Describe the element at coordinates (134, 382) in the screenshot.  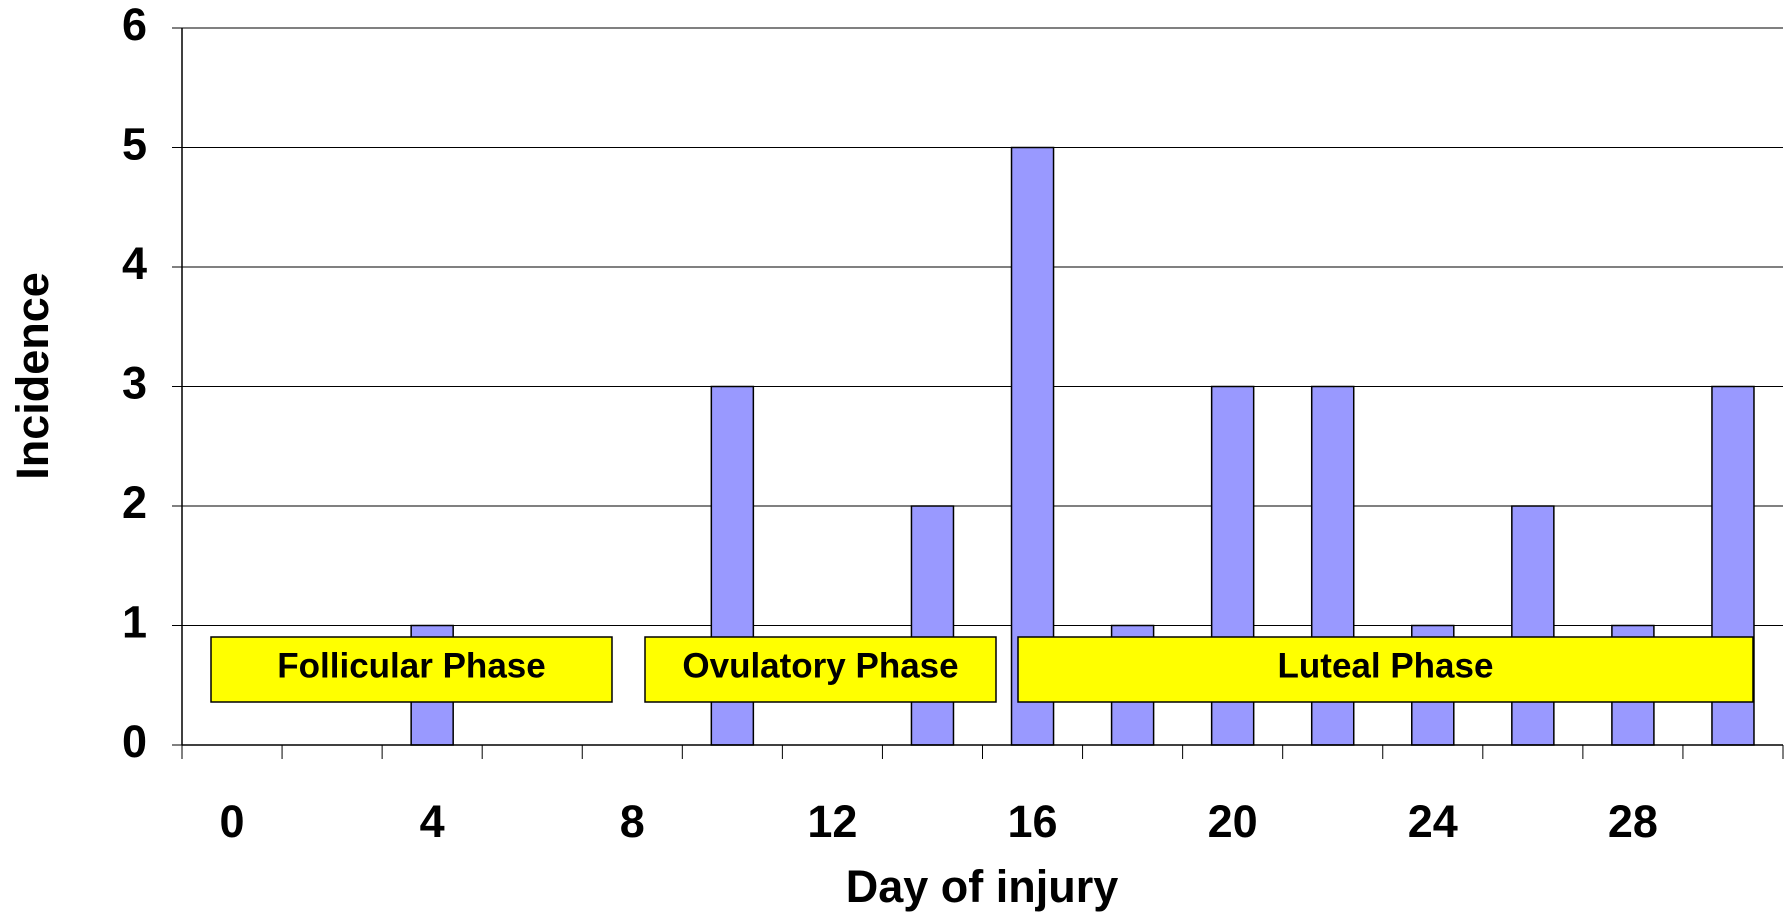
I see `y-tick-label: 3` at that location.